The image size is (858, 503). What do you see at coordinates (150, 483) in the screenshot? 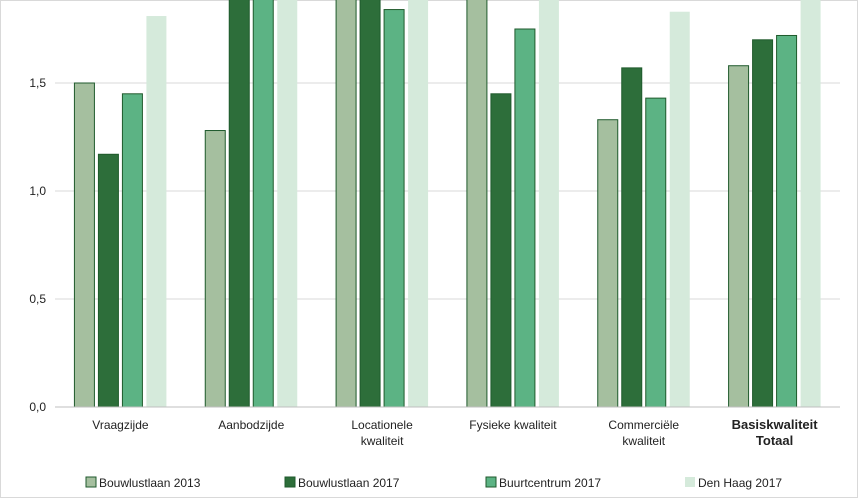
I see `legend-label: Bouwlustlaan 2013` at bounding box center [150, 483].